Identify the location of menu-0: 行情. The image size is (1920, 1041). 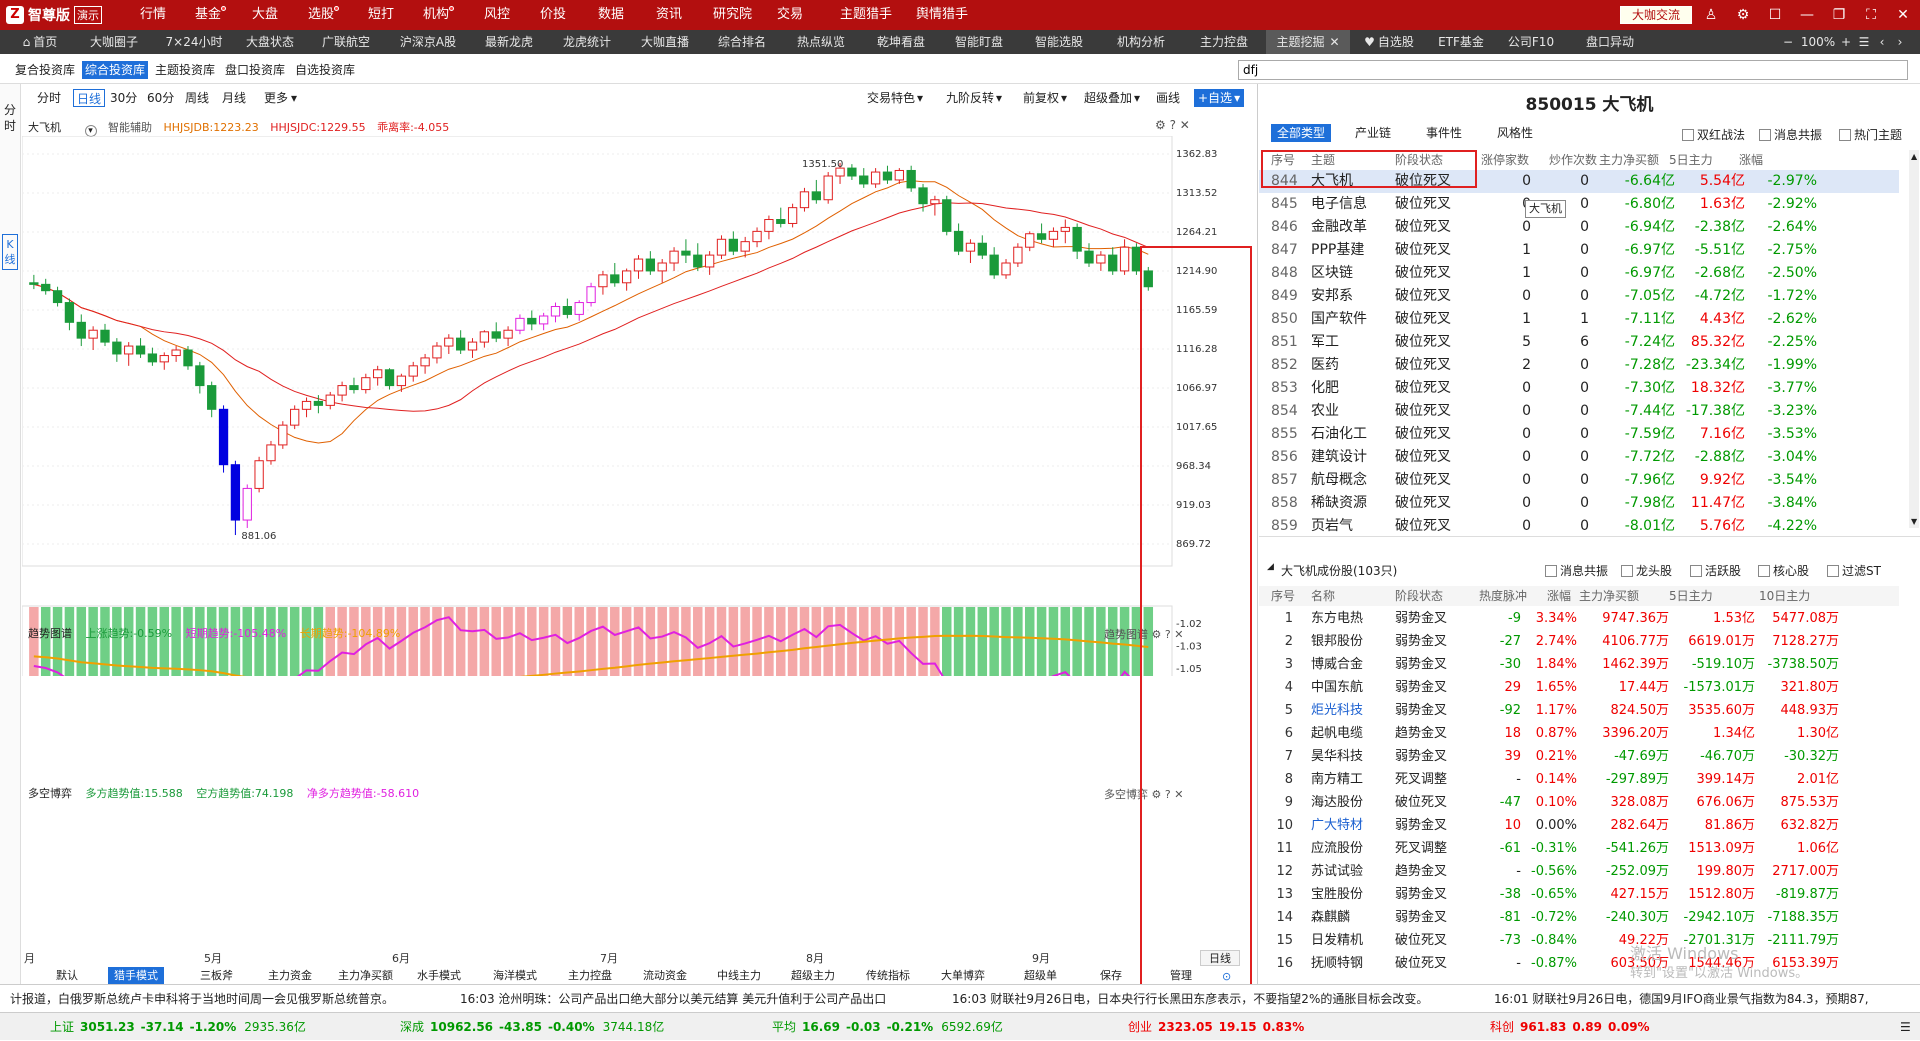
(153, 15).